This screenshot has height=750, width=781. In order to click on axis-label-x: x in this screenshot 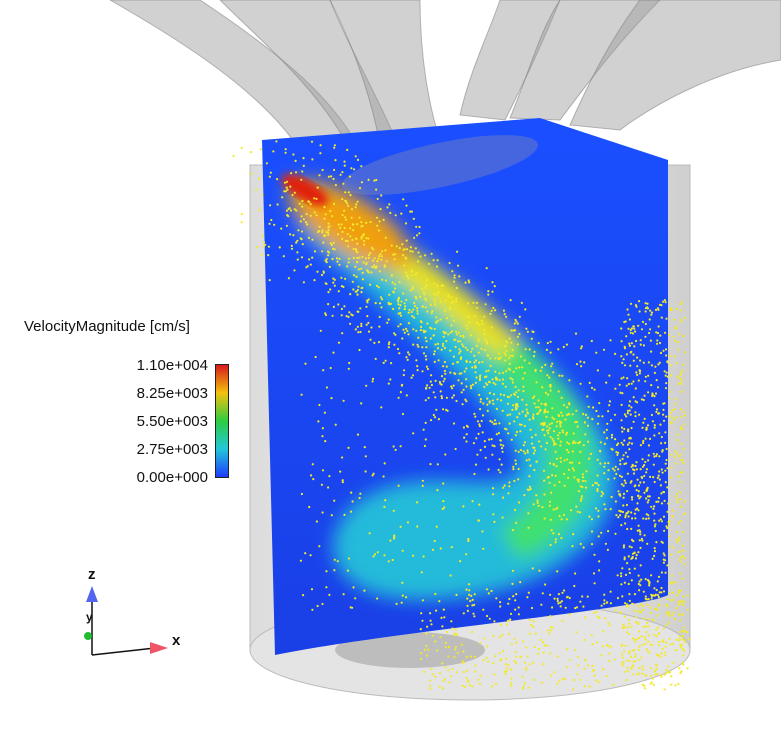, I will do `click(176, 640)`.